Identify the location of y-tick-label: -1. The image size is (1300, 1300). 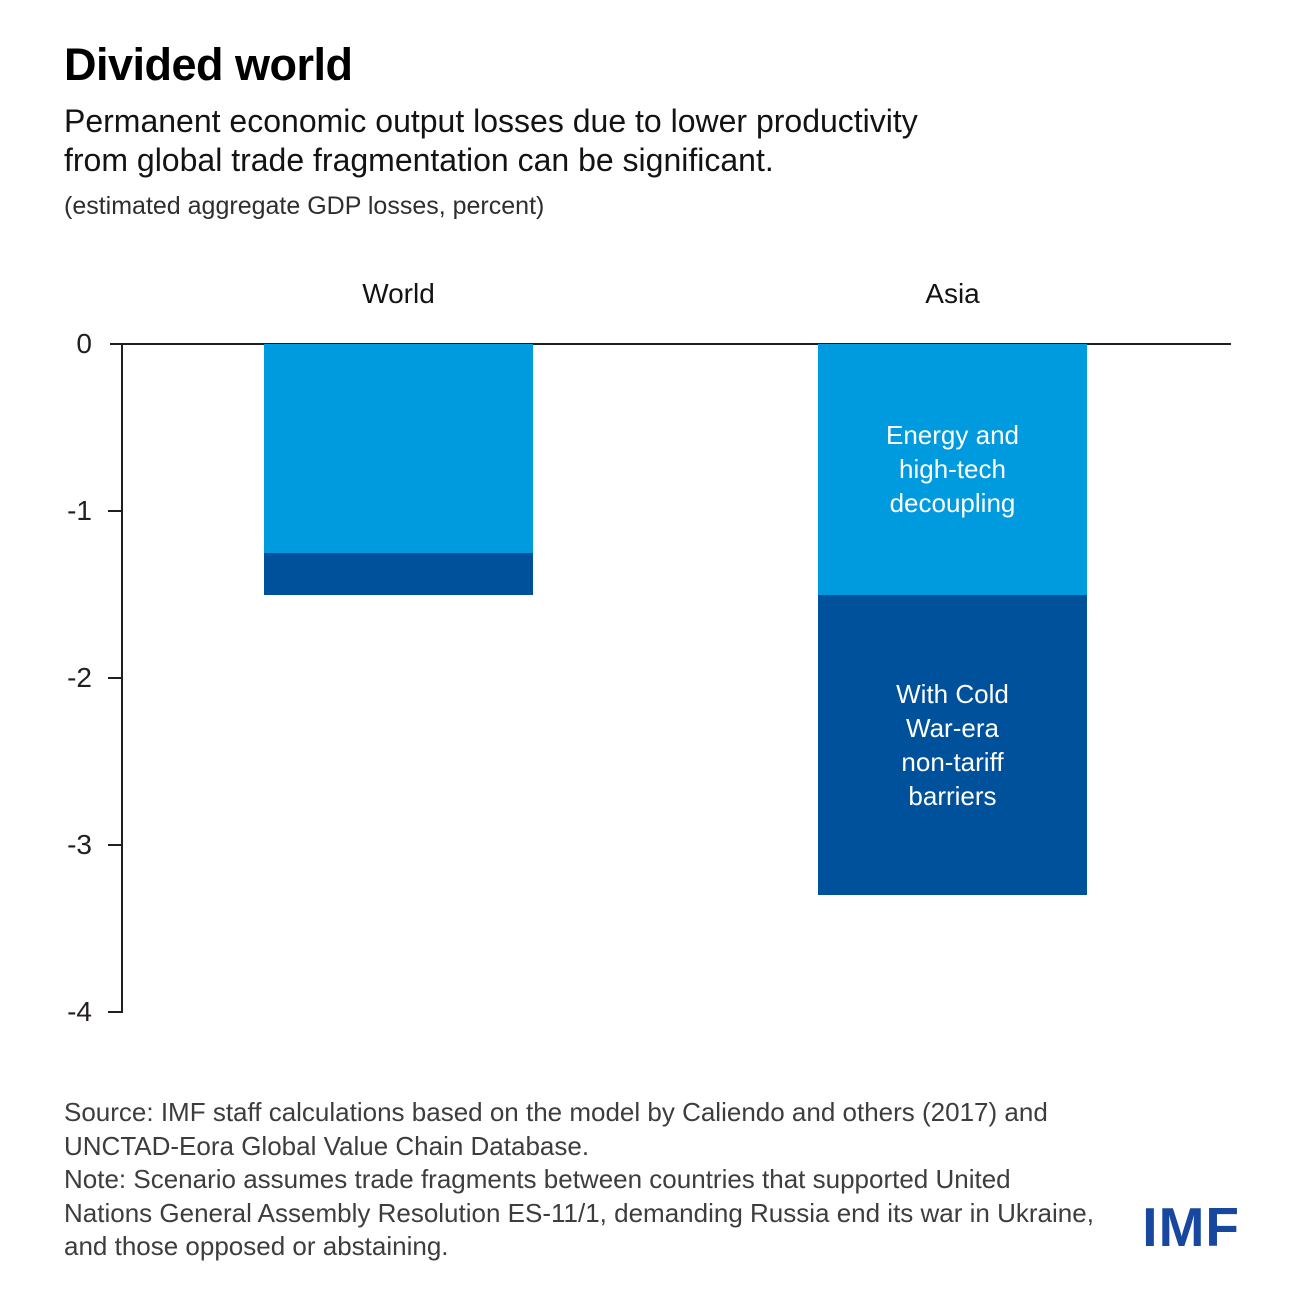
(79, 510).